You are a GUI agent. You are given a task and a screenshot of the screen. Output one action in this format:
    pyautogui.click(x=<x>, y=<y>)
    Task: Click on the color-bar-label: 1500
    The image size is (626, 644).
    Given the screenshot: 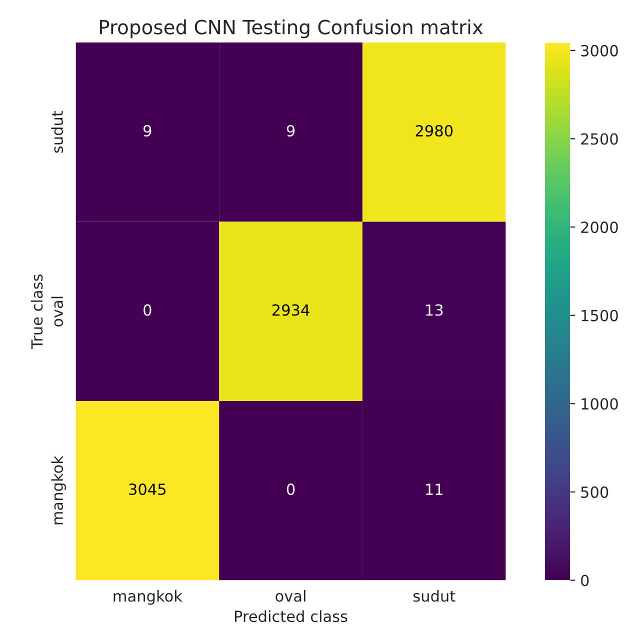 What is the action you would take?
    pyautogui.click(x=600, y=316)
    